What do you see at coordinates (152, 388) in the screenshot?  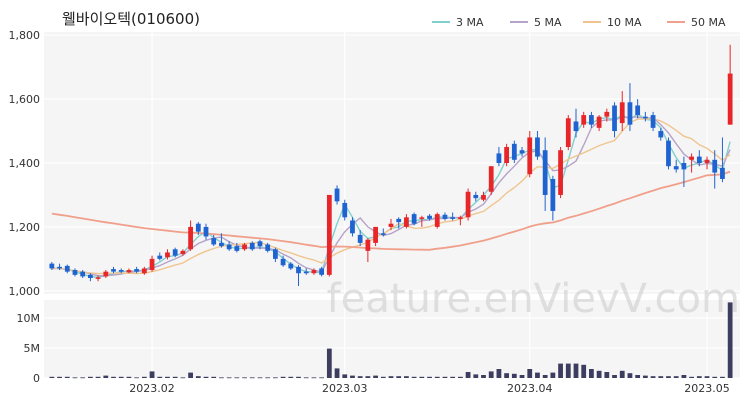 I see `date-tick-label: 2023.02` at bounding box center [152, 388].